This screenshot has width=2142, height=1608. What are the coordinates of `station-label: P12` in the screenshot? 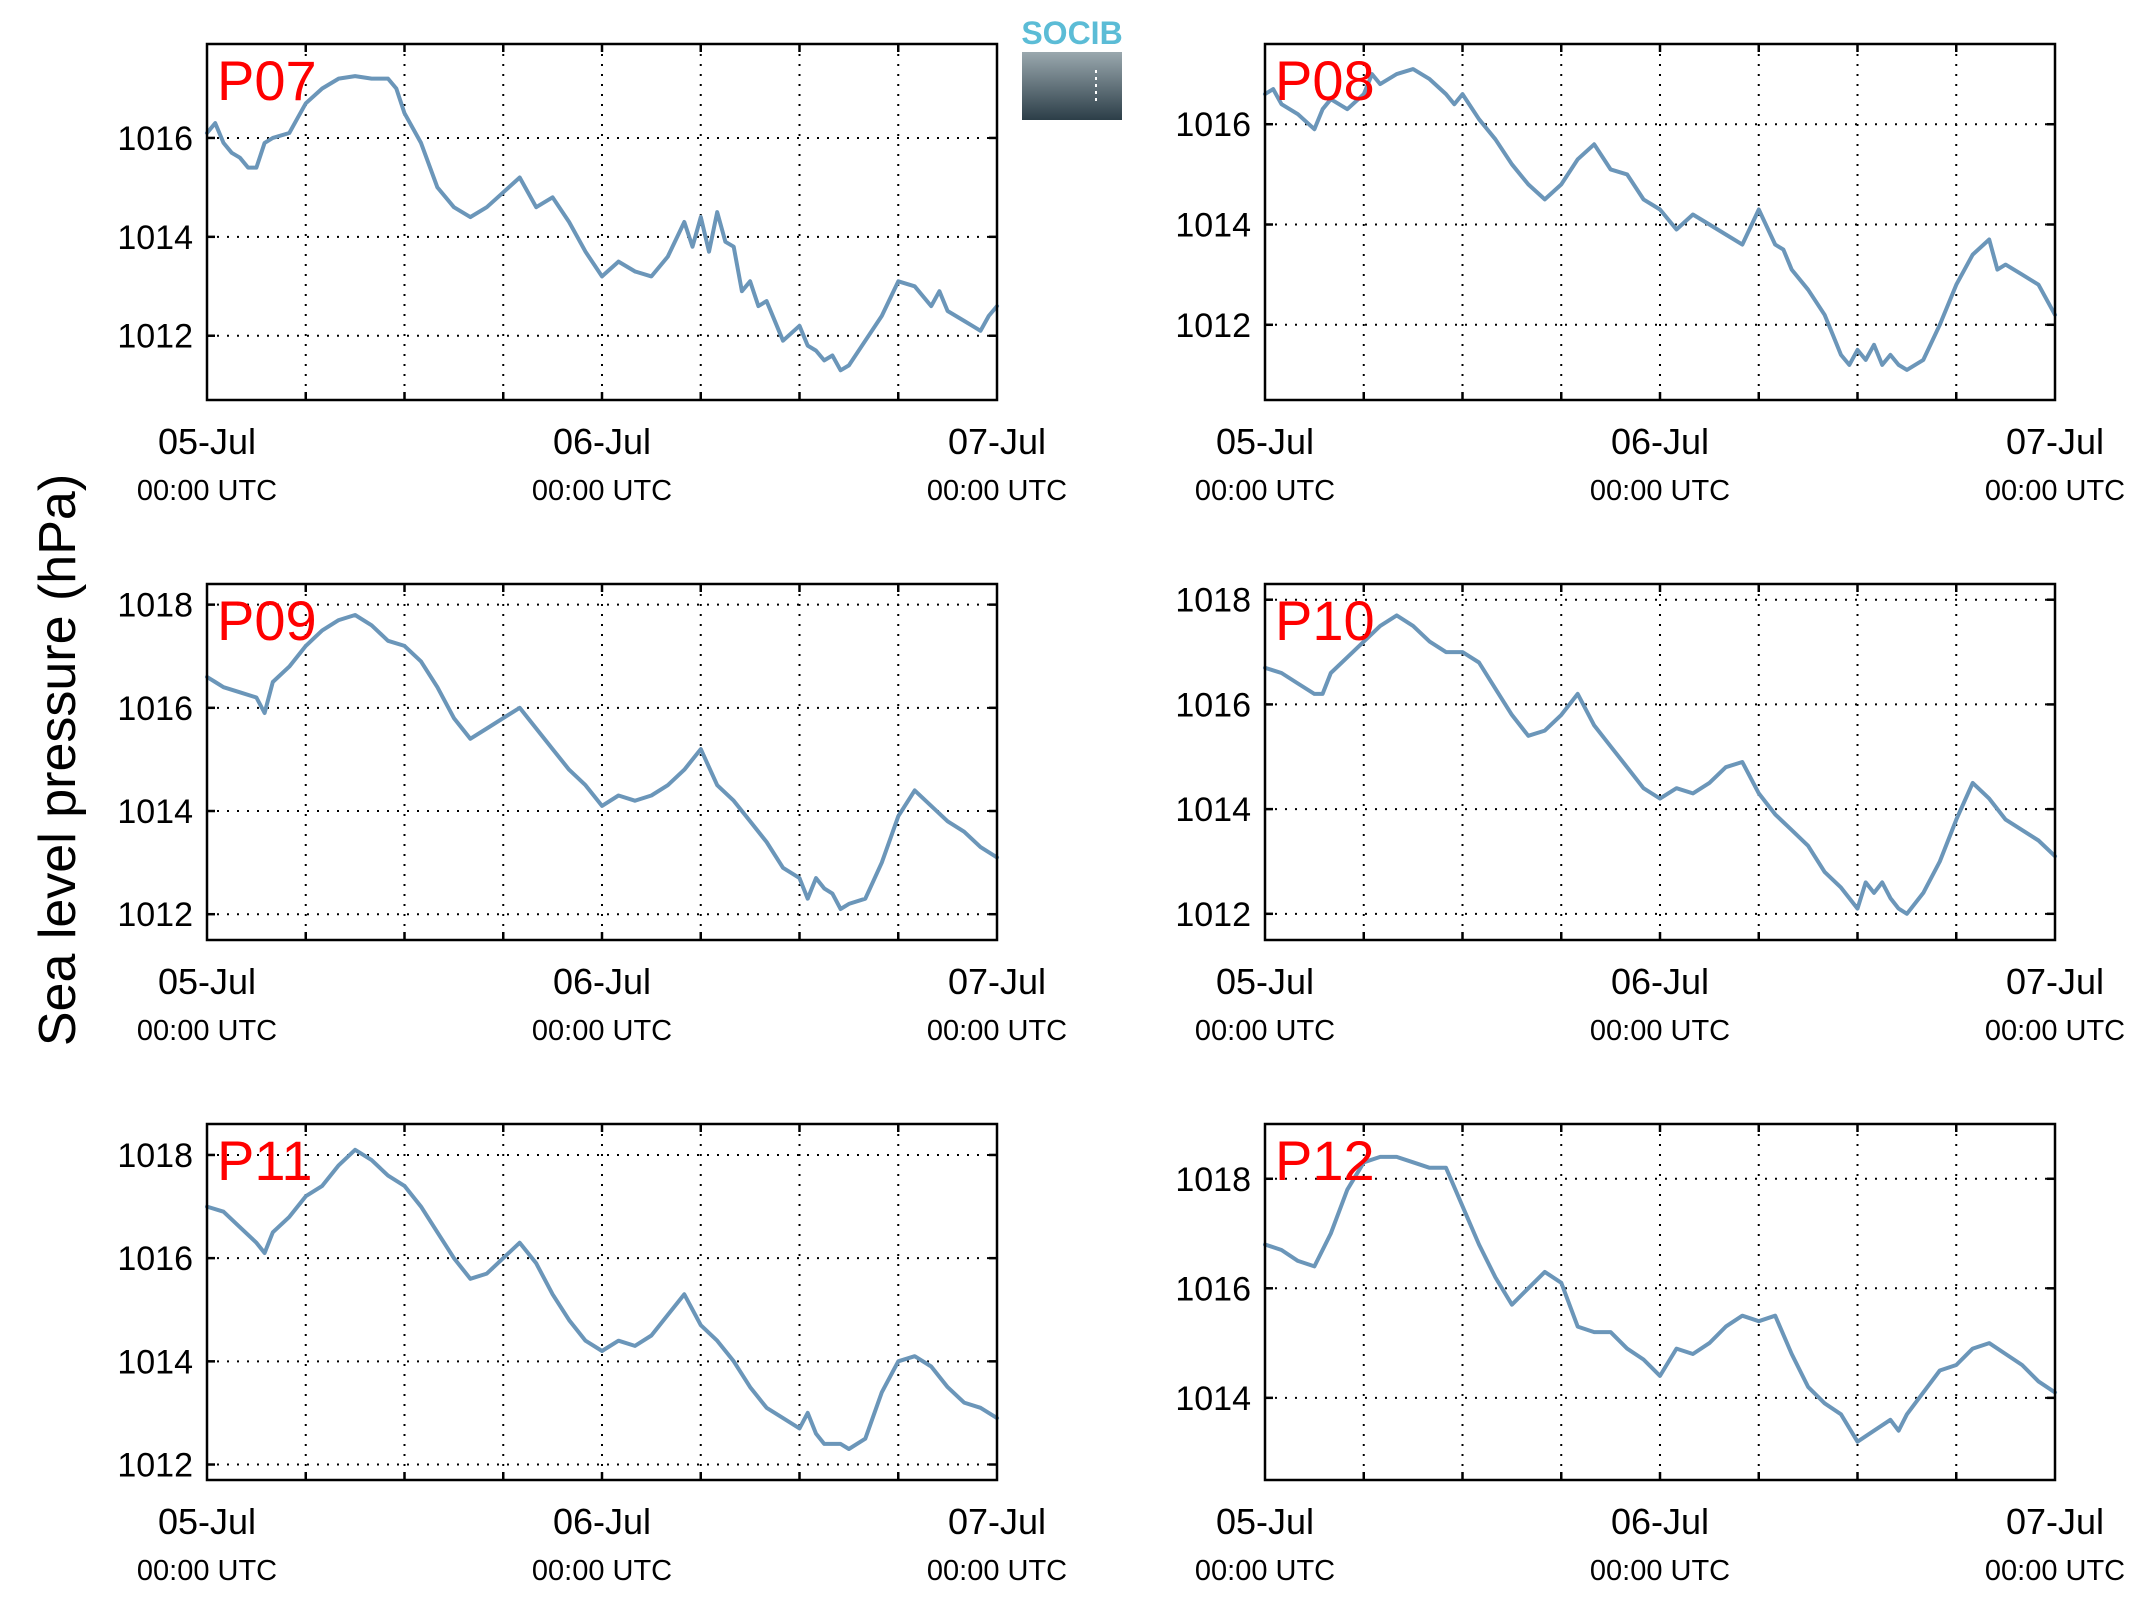 It's located at (1325, 1160).